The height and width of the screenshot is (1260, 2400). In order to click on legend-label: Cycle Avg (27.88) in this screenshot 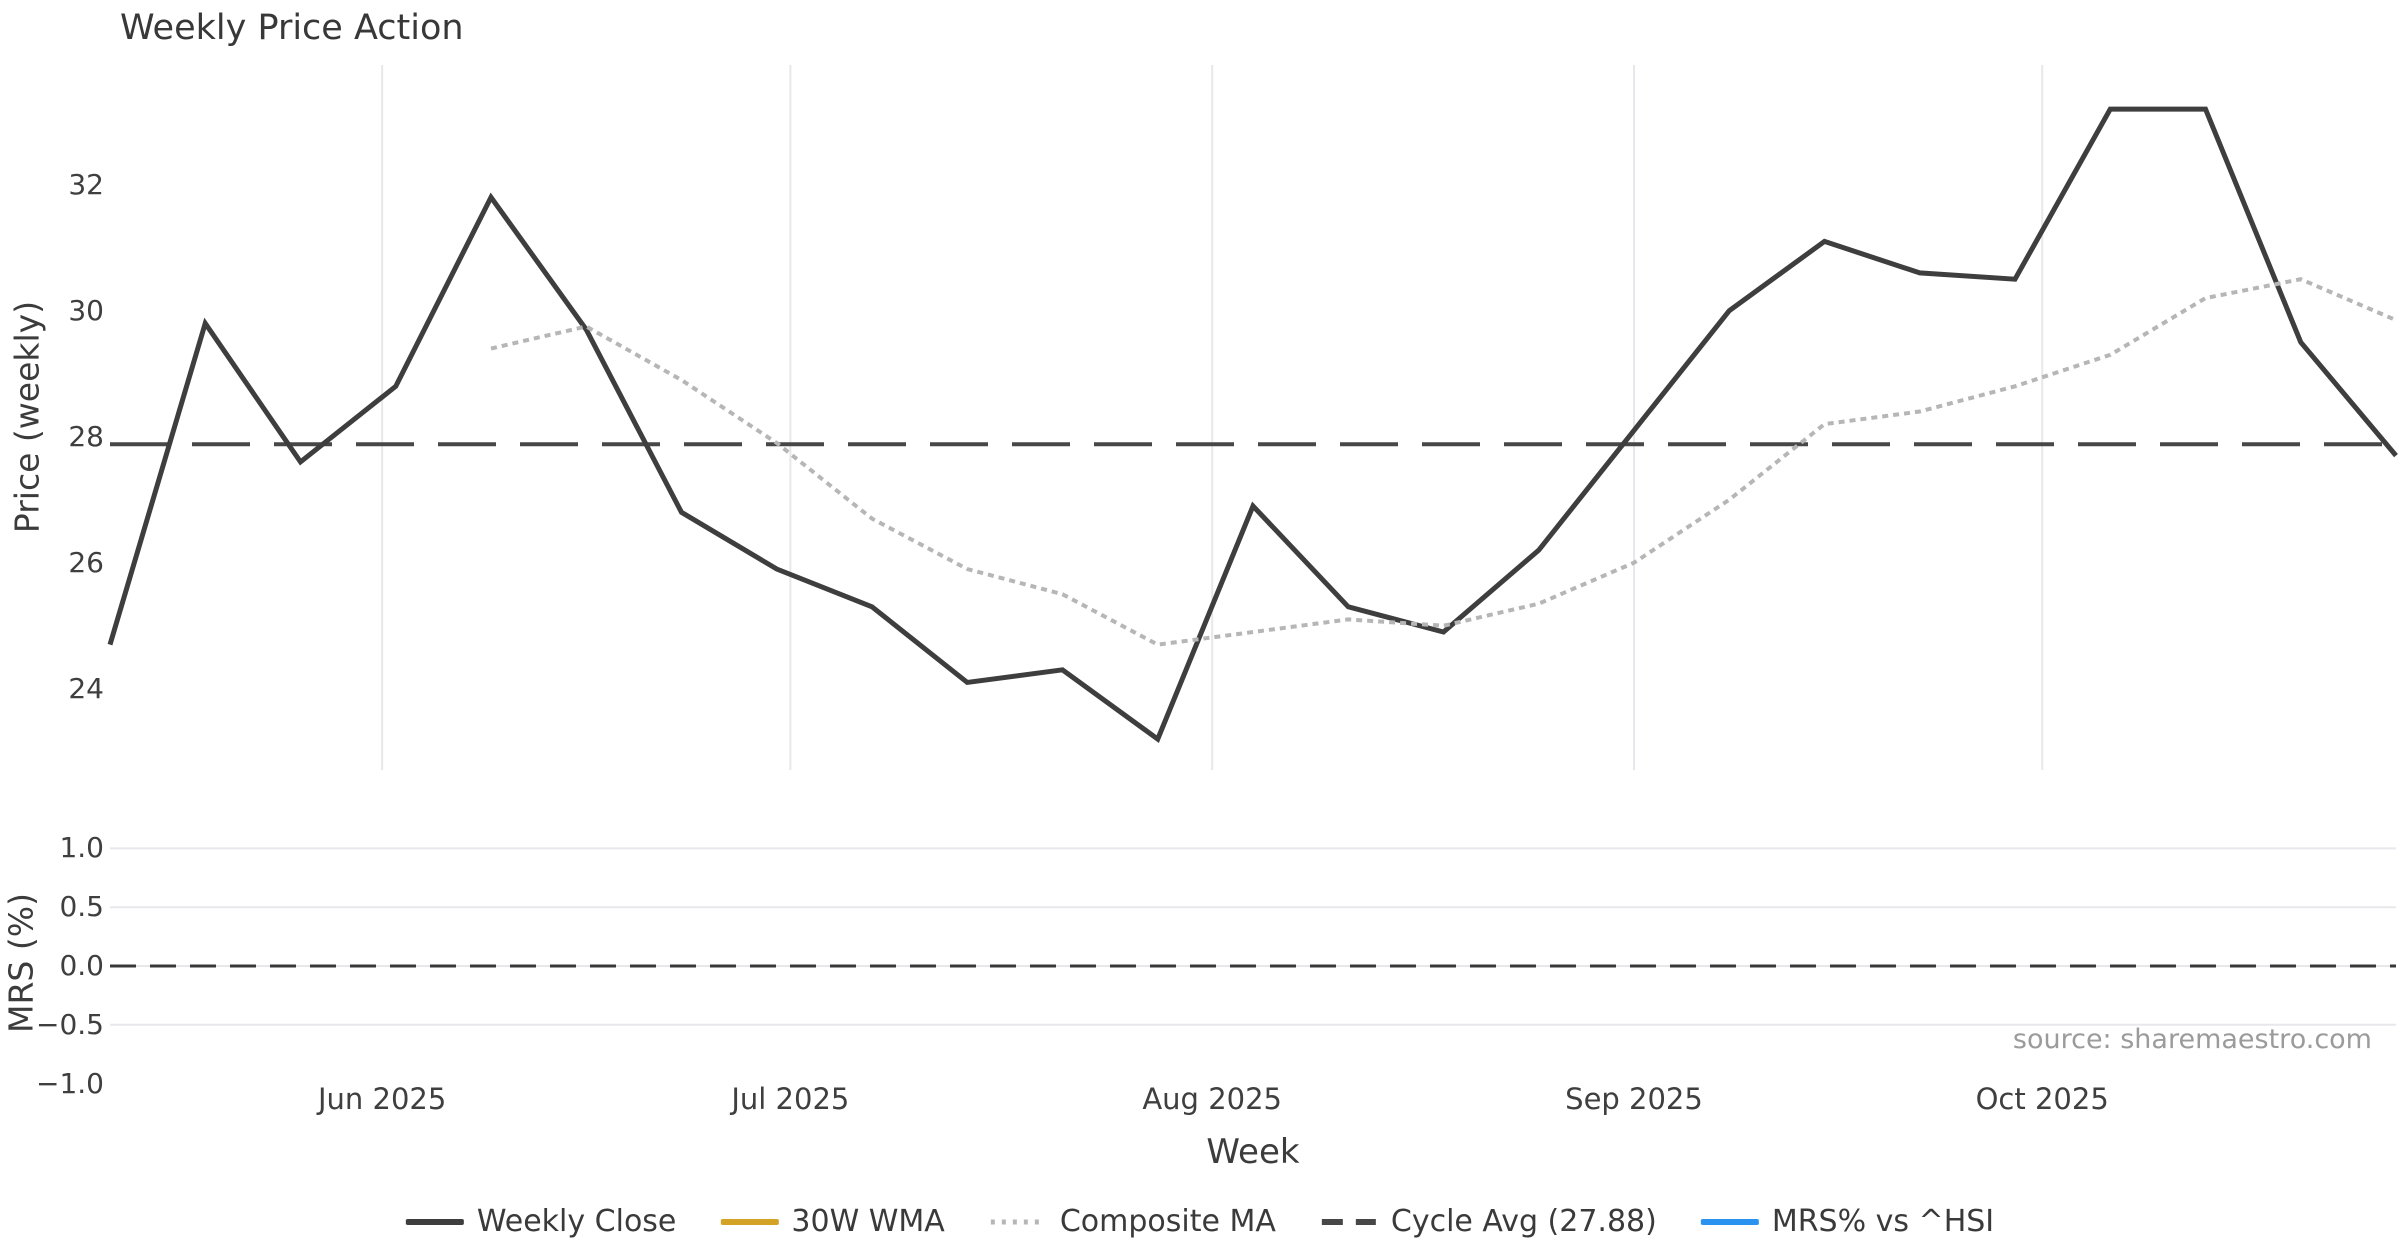, I will do `click(1523, 1221)`.